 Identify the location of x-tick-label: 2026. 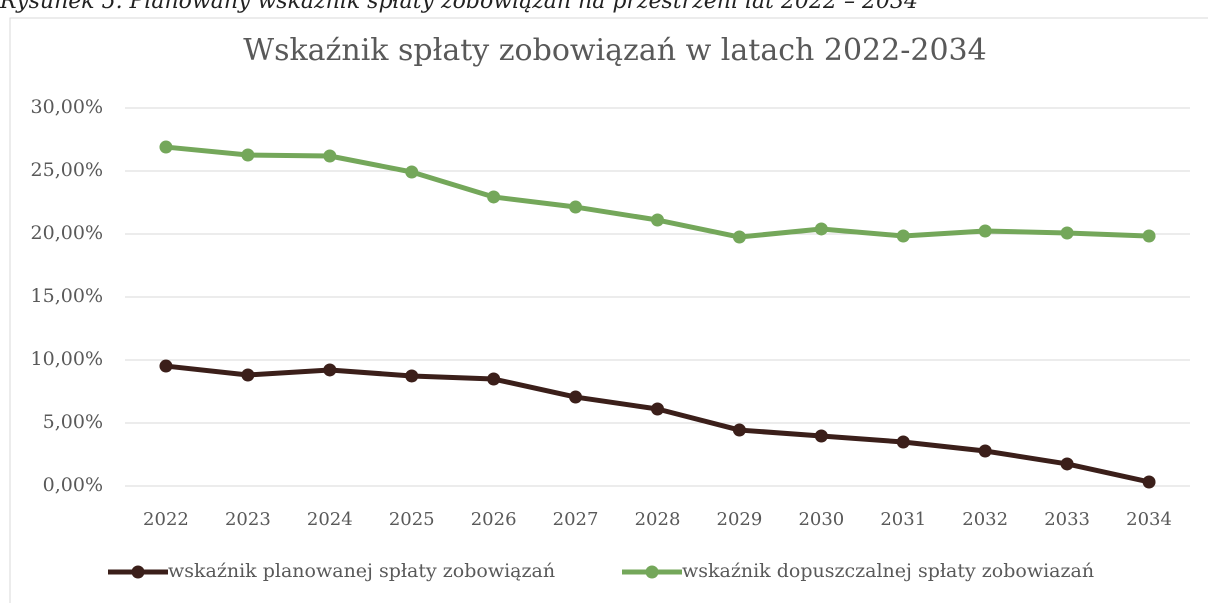
(494, 519).